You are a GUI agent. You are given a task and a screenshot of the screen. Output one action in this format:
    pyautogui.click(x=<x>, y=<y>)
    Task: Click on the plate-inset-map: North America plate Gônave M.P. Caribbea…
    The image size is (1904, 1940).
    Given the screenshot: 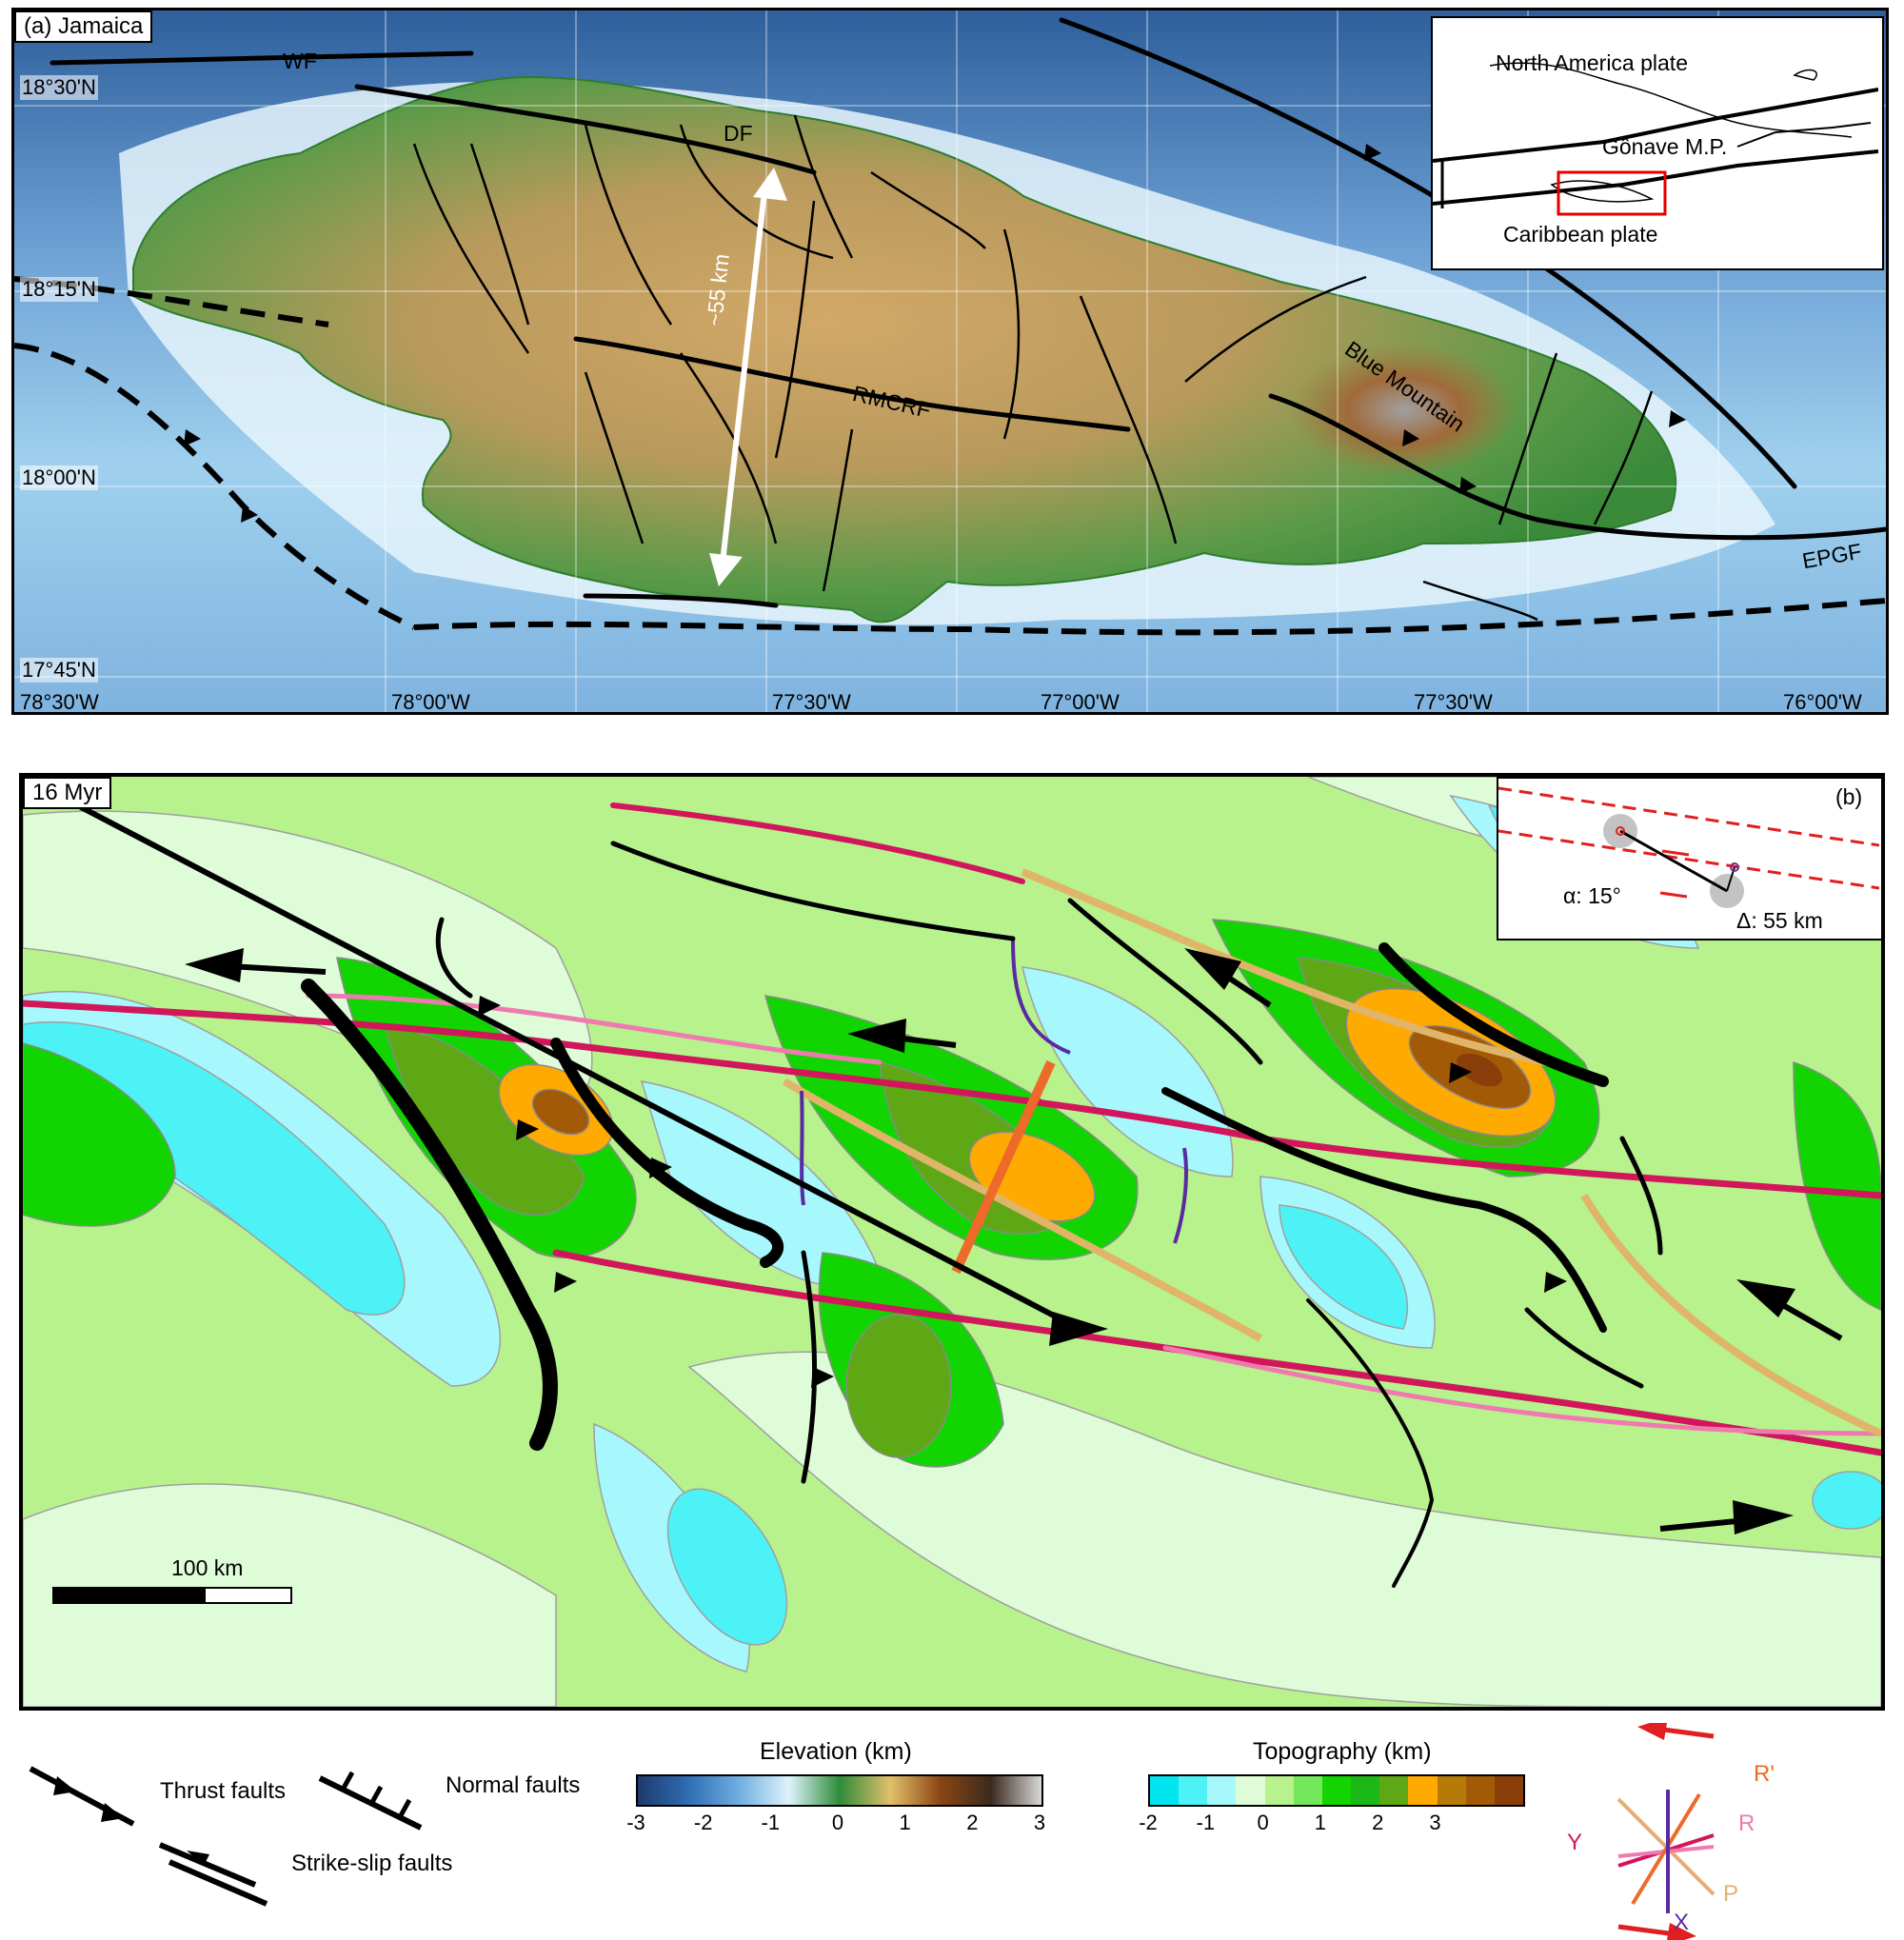 What is the action you would take?
    pyautogui.click(x=1657, y=143)
    